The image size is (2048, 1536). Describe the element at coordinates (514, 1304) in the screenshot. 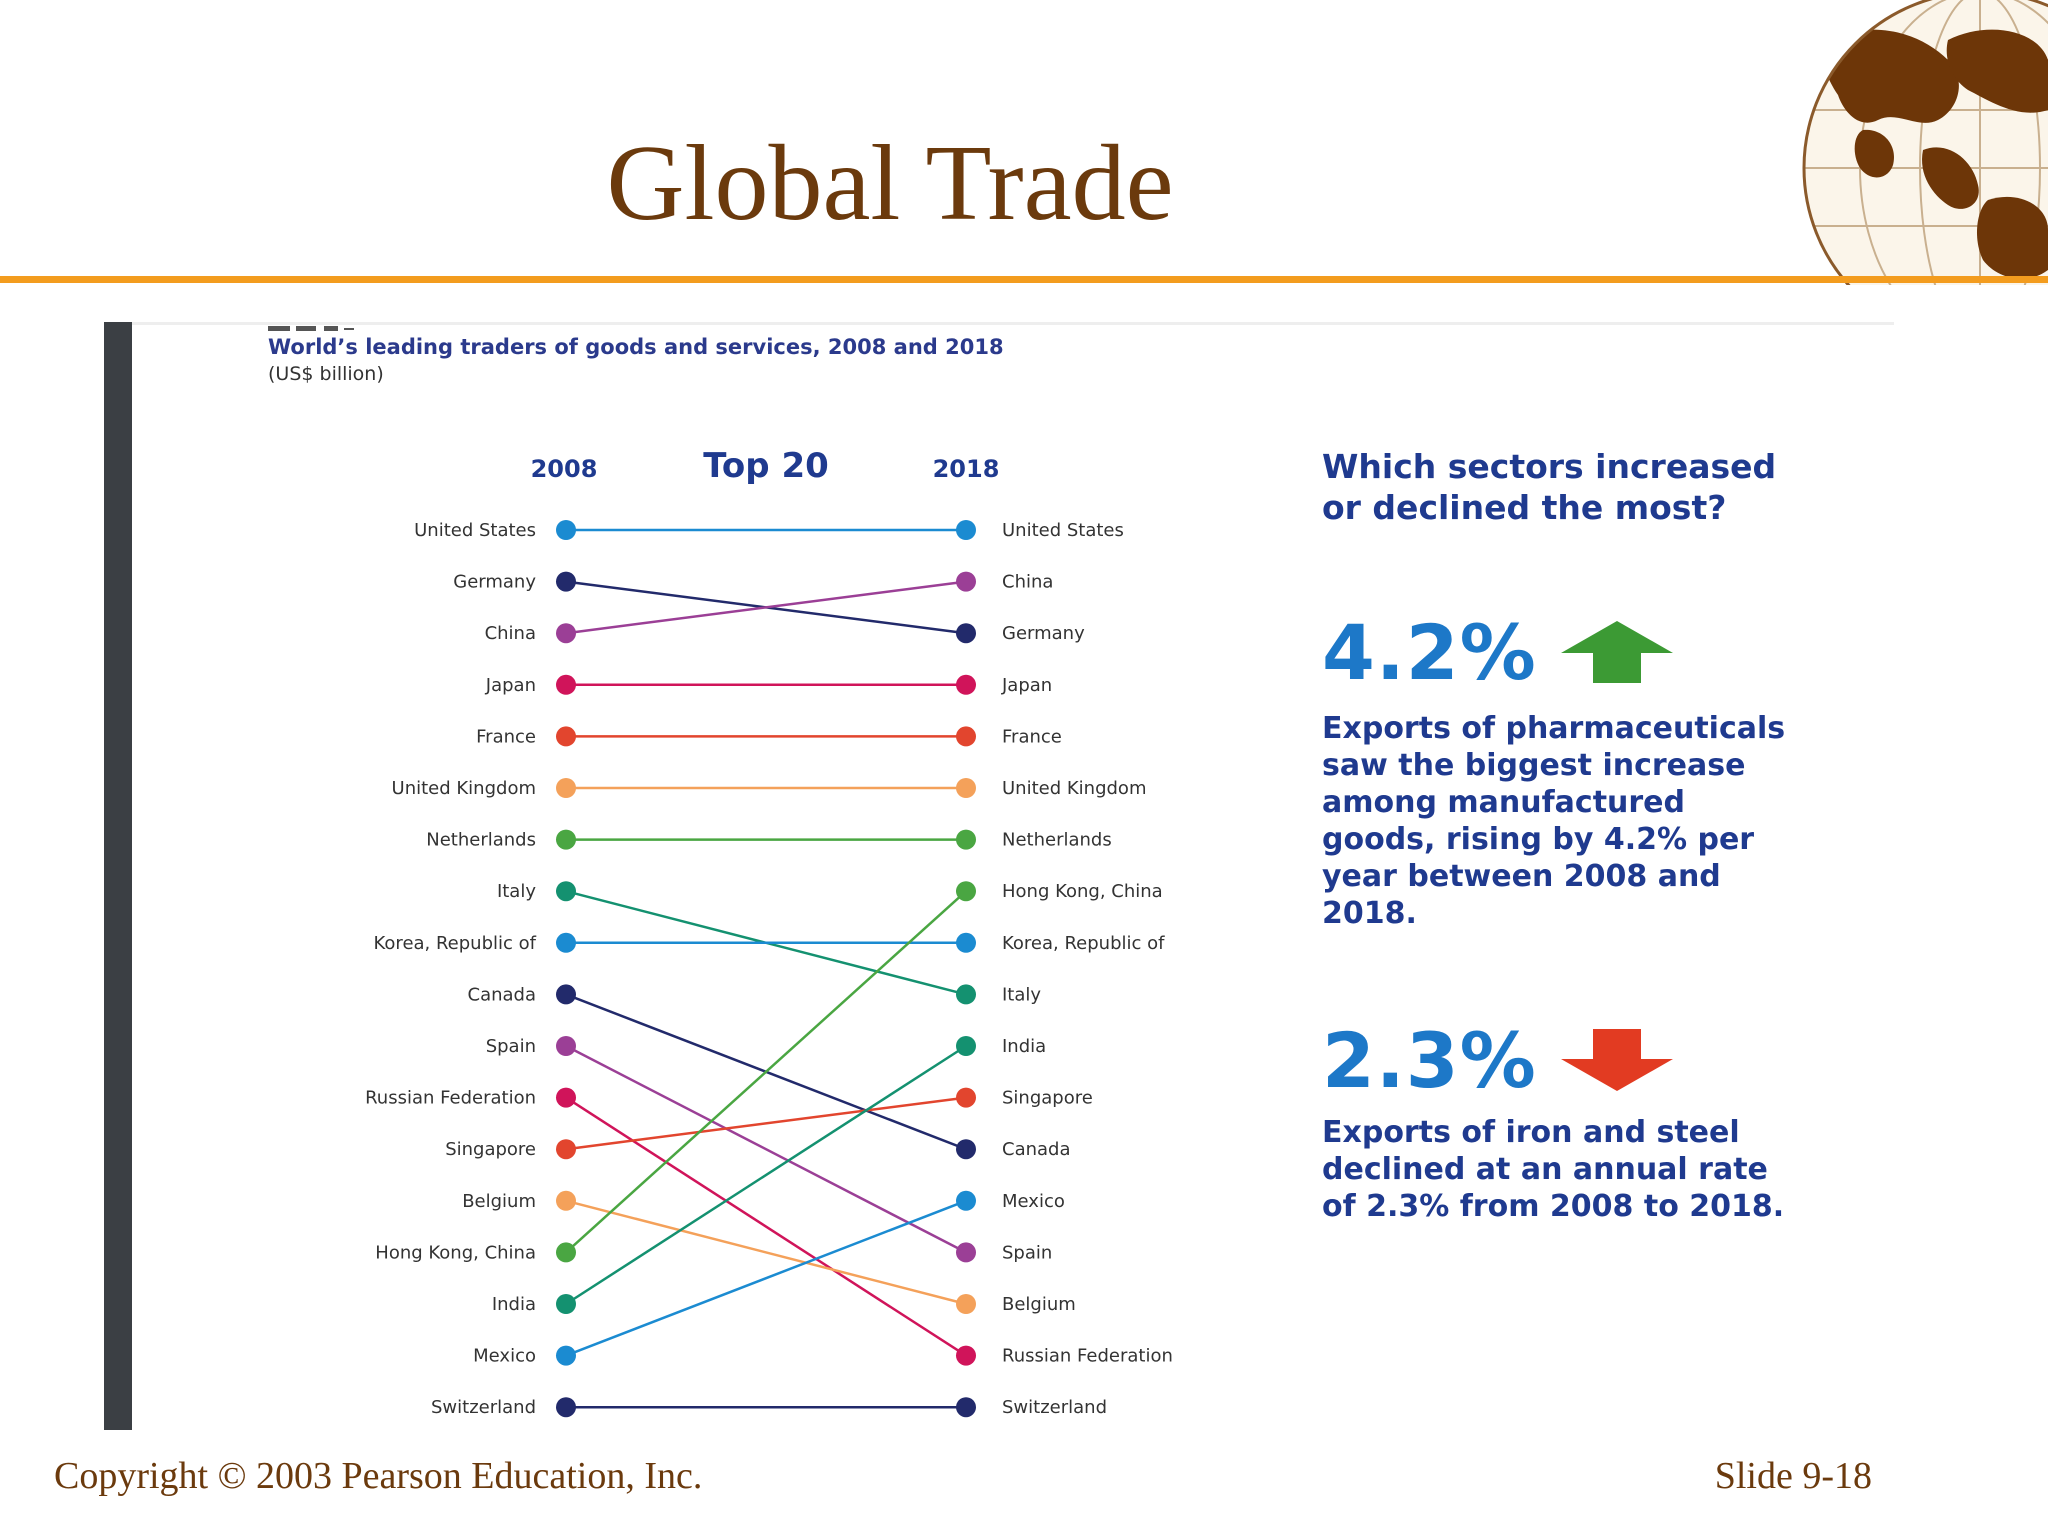

I see `label-2008-india: India` at that location.